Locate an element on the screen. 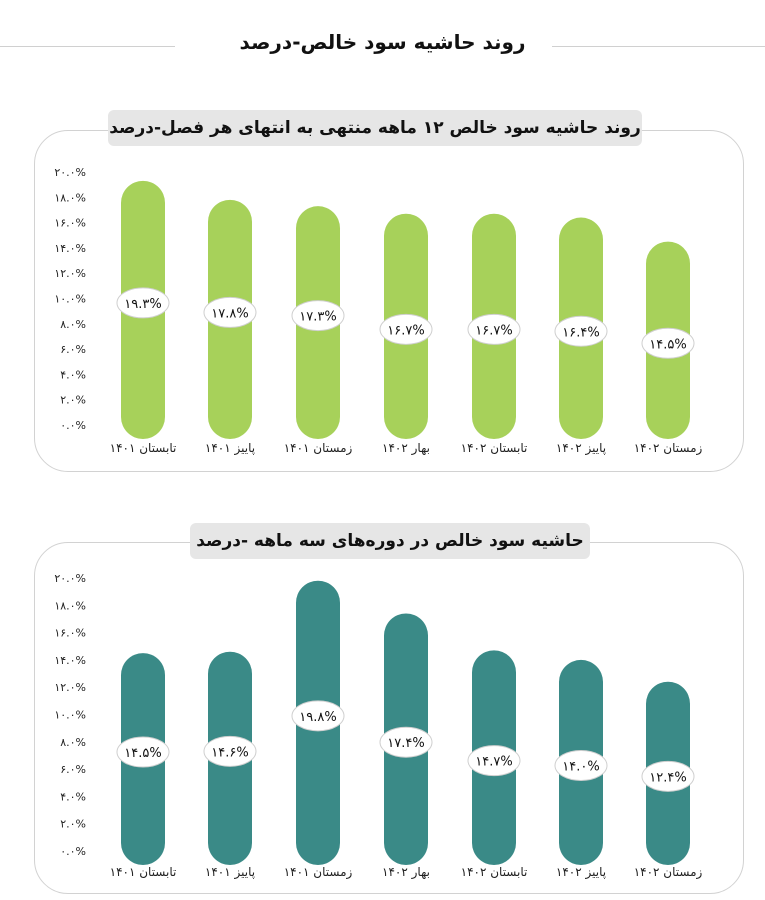  data-label: ۱۶.۴% is located at coordinates (580, 332).